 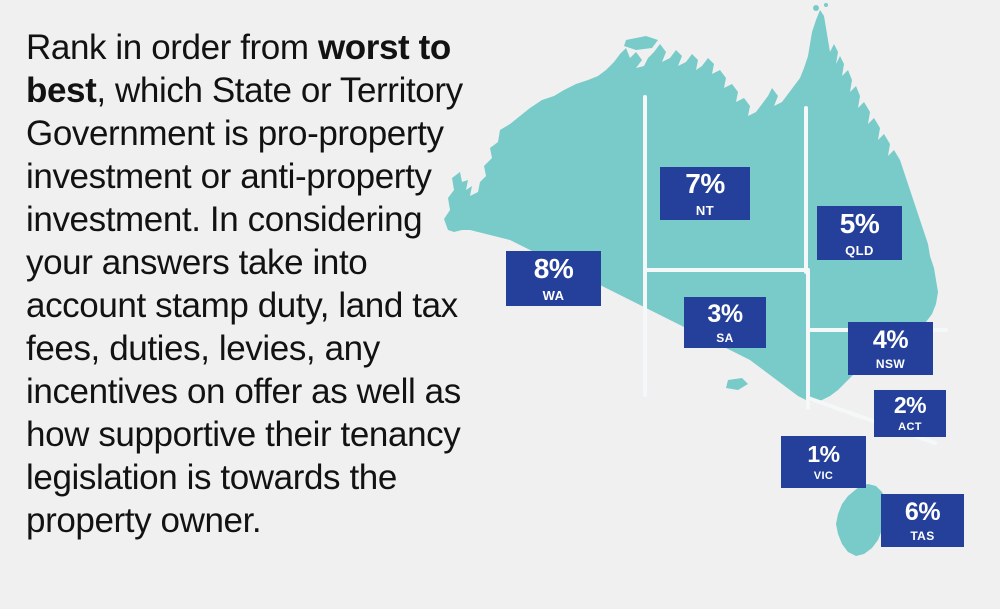 What do you see at coordinates (922, 535) in the screenshot?
I see `stat-label-tas: TAS` at bounding box center [922, 535].